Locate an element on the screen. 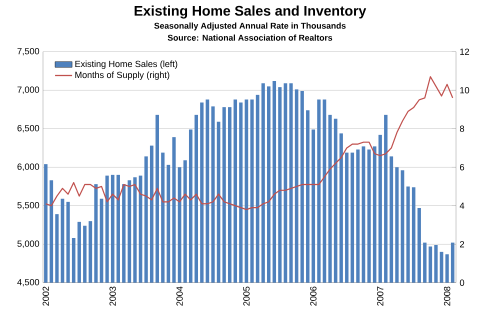  legend-label: Existing Home Sales (left) is located at coordinates (126, 64).